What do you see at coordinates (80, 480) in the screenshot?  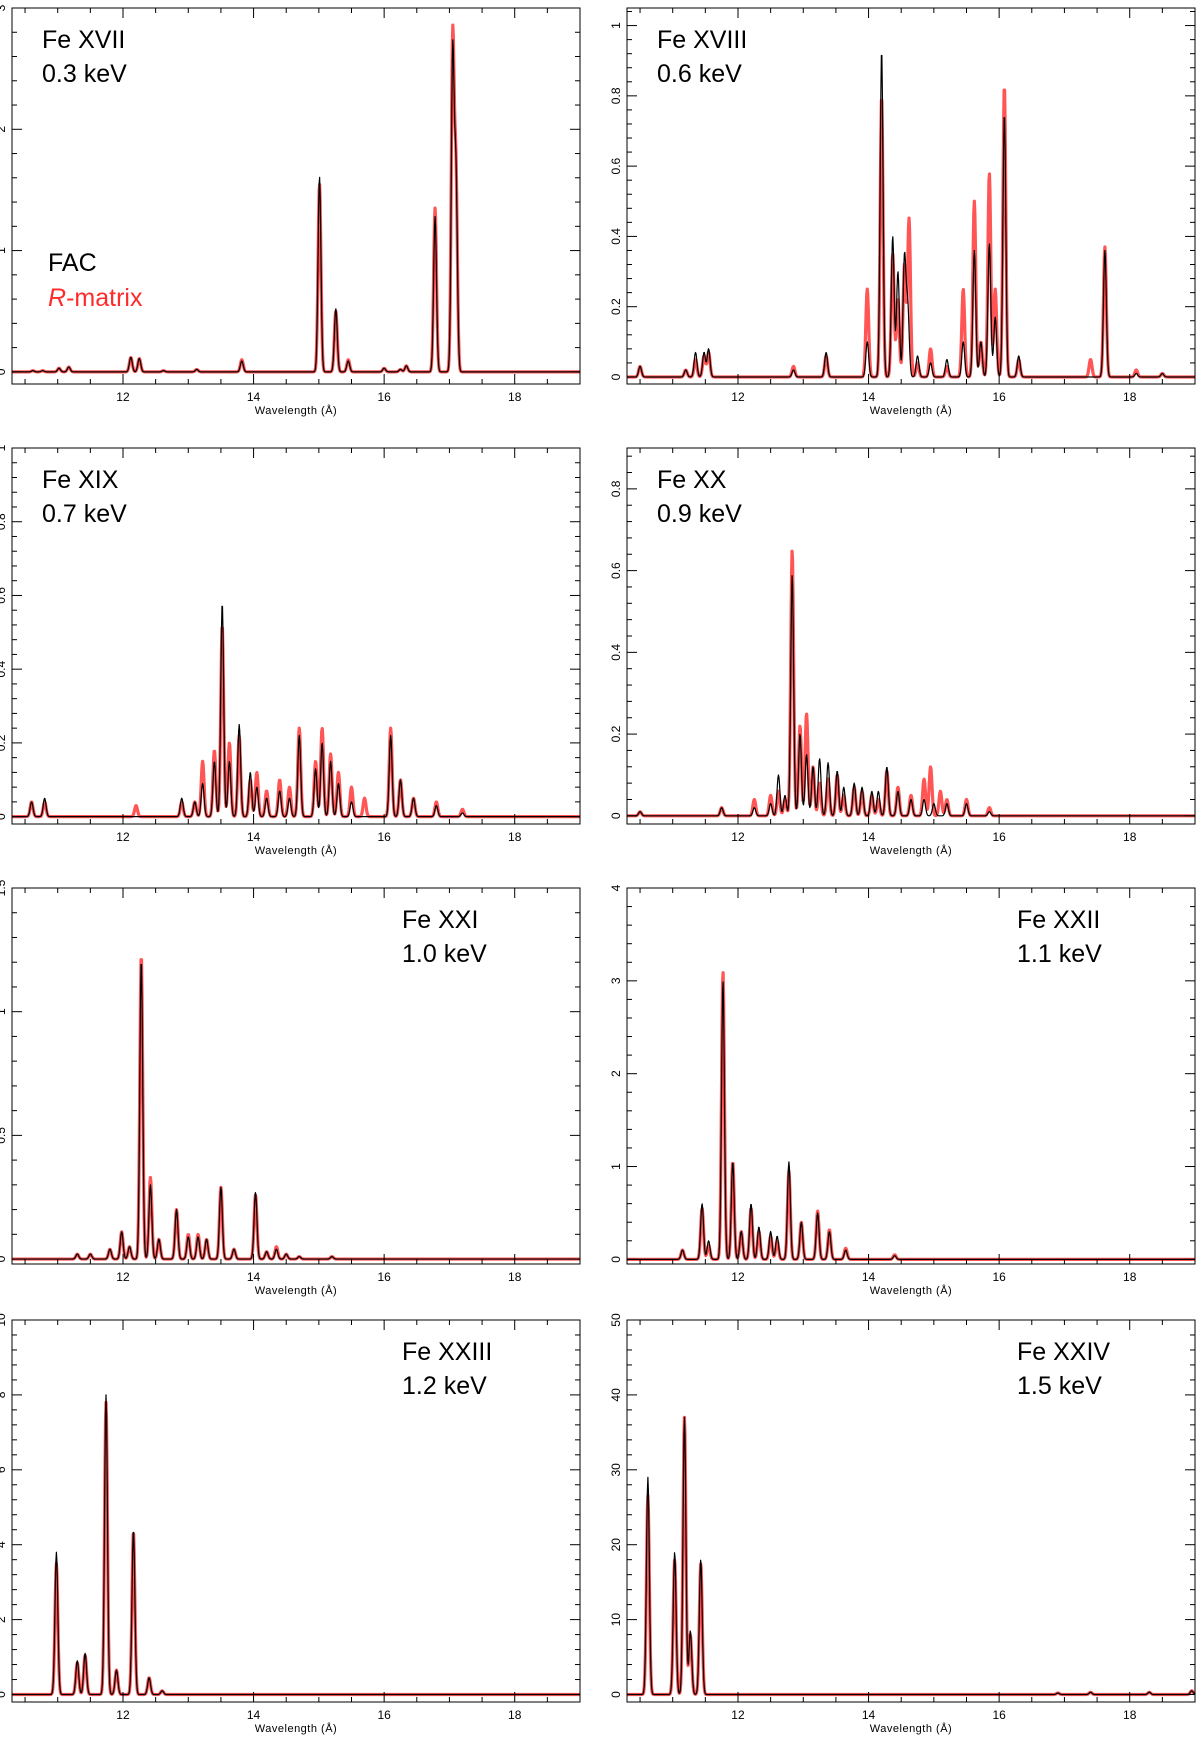 I see `ion-label: Fe XIX` at bounding box center [80, 480].